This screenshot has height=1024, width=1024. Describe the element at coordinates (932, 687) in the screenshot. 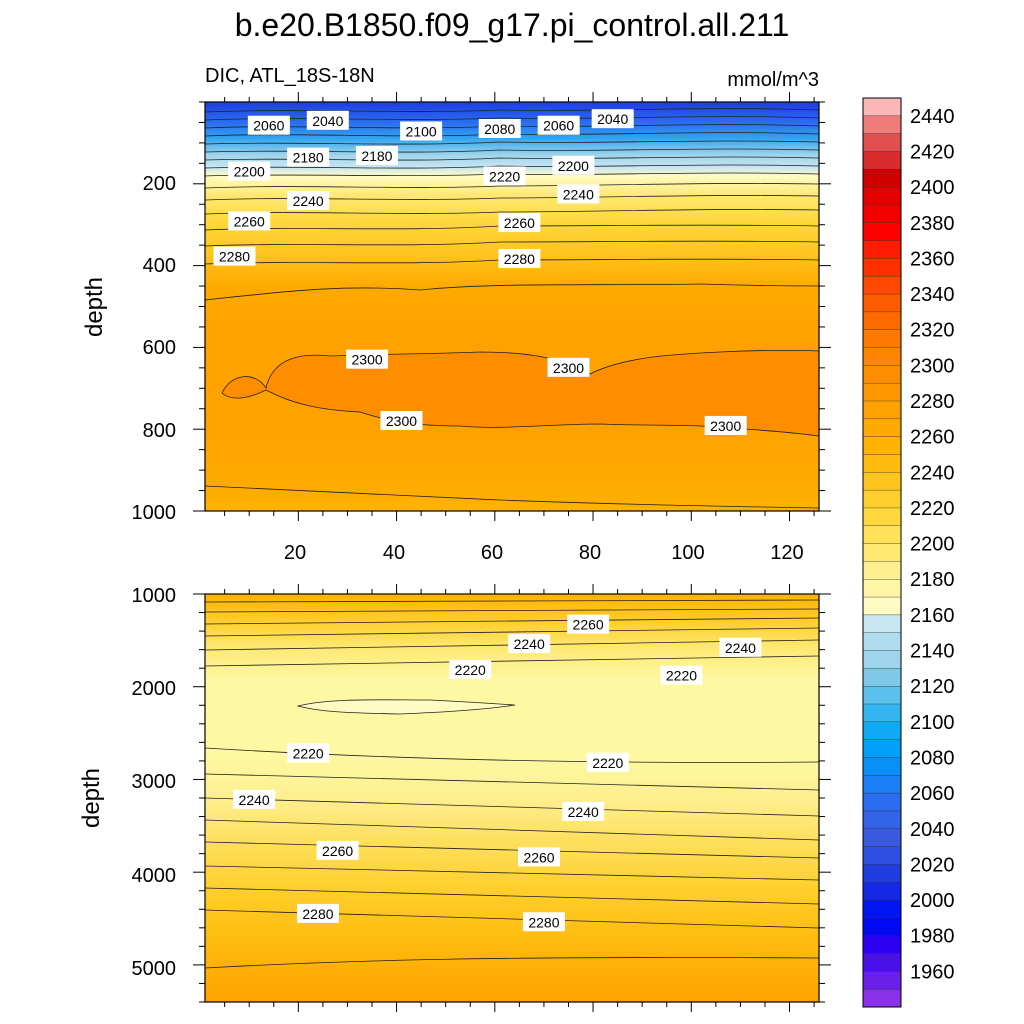

I see `colorbar-label: 2120` at that location.